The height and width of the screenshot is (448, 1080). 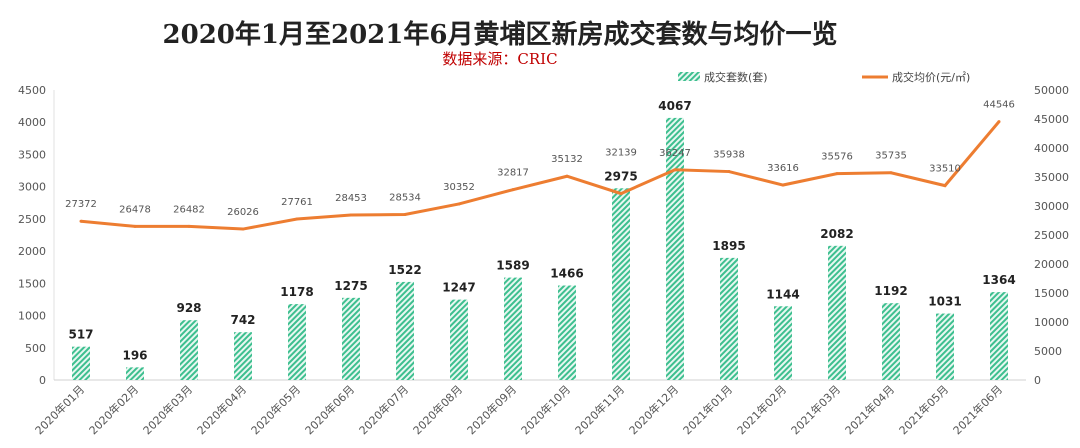 What do you see at coordinates (188, 308) in the screenshot?
I see `bar-data-label: 928` at bounding box center [188, 308].